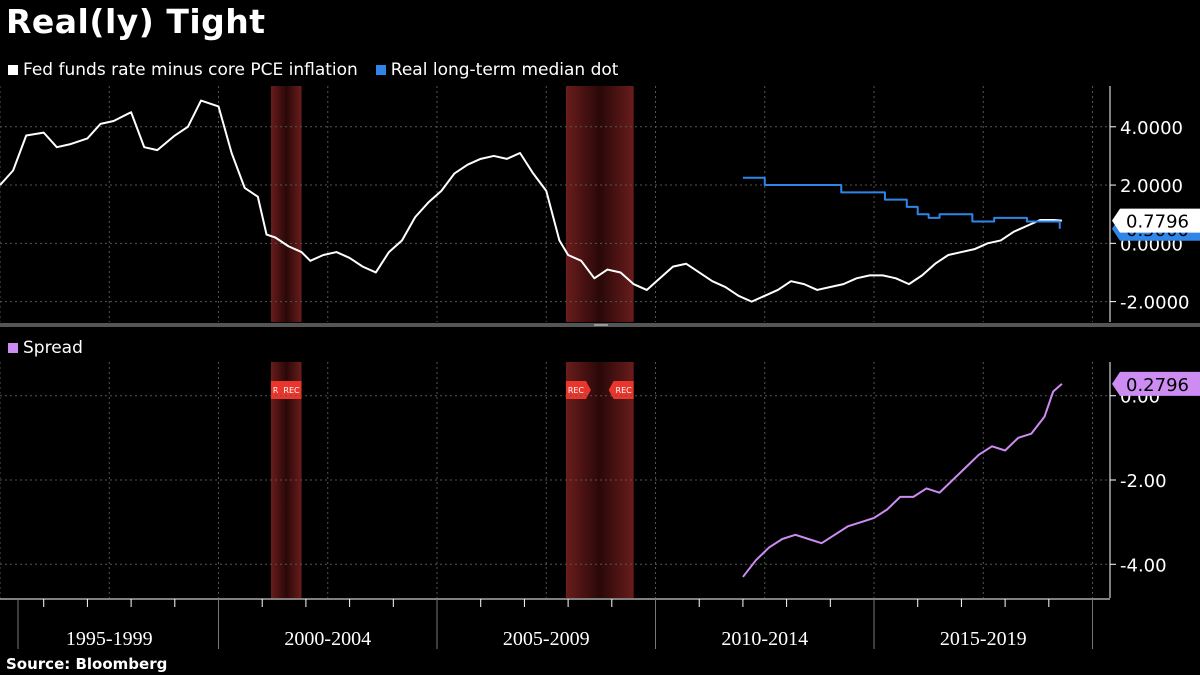 Image resolution: width=1200 pixels, height=675 pixels. Describe the element at coordinates (136, 21) in the screenshot. I see `chart-title: Real(ly) Tight` at that location.